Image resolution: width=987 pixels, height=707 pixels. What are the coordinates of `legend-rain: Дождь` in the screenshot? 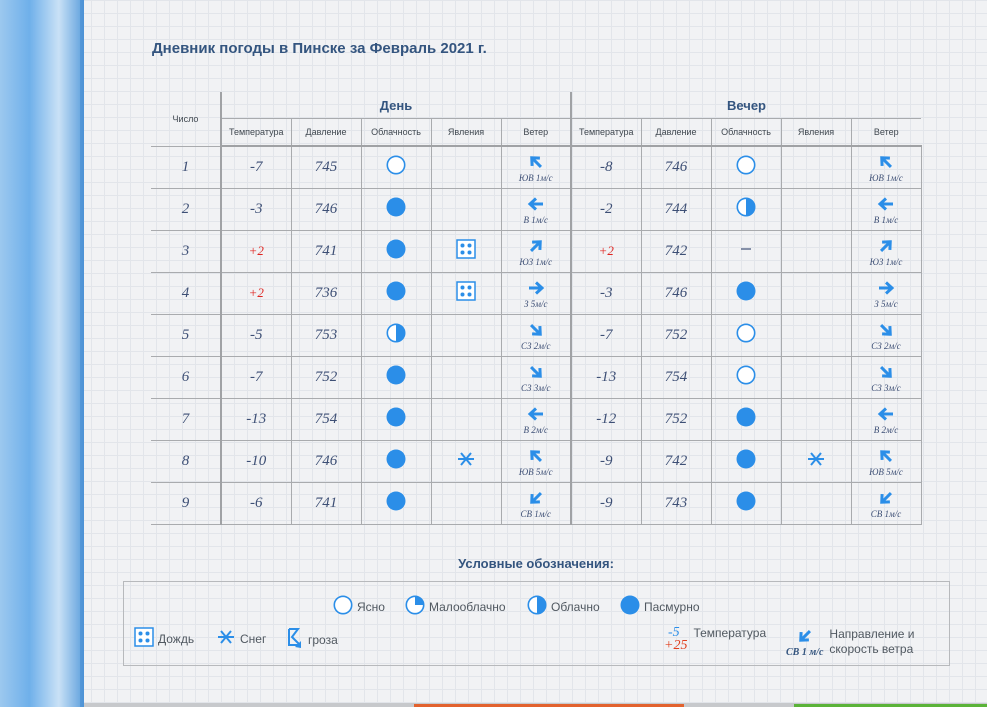 It's located at (164, 638).